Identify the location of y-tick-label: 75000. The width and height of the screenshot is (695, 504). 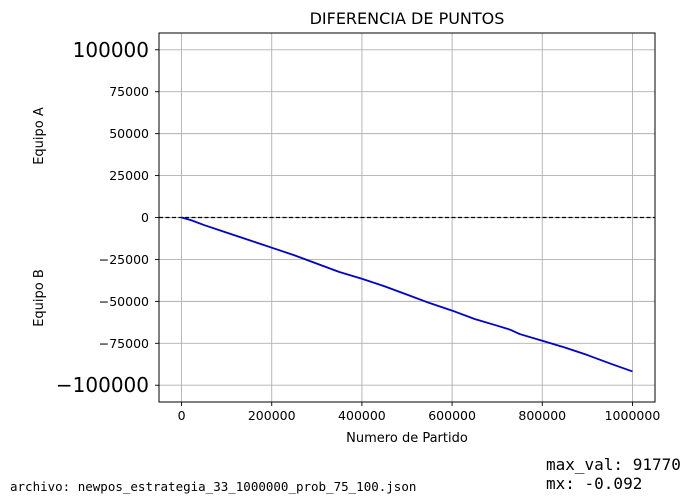
(129, 91).